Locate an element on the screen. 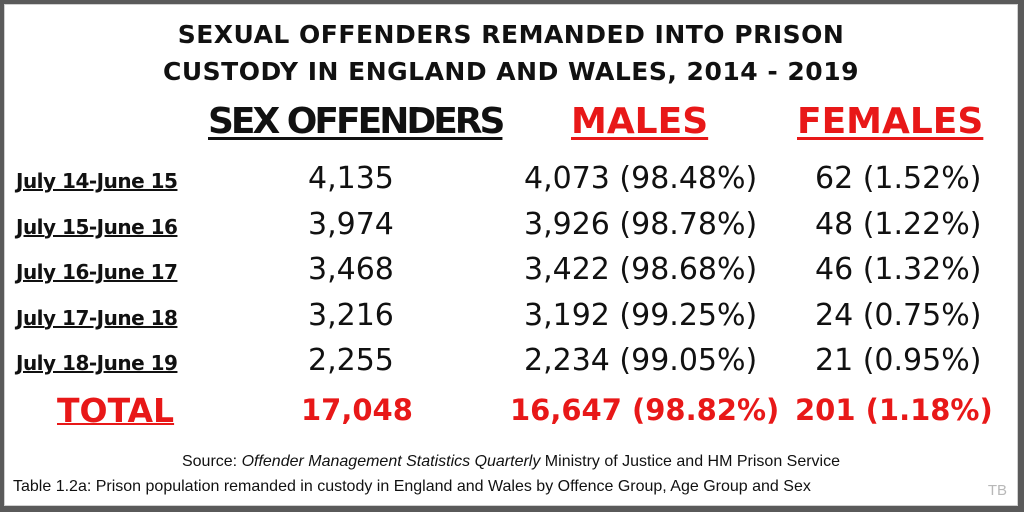 Image resolution: width=1024 pixels, height=512 pixels. row-sex-offenders: 4,135 is located at coordinates (351, 178).